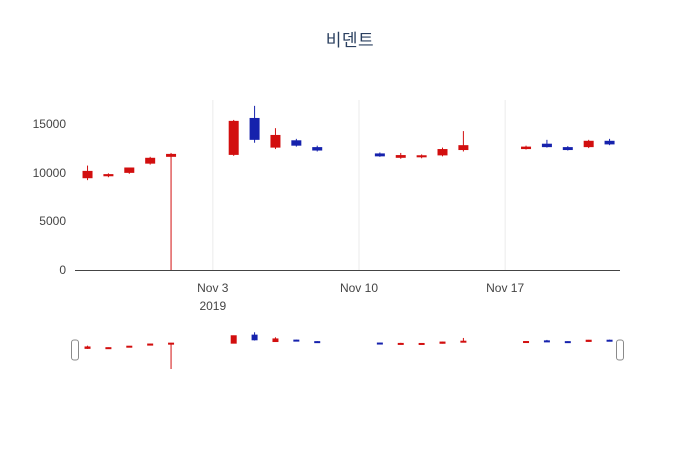 The image size is (700, 450). Describe the element at coordinates (350, 40) in the screenshot. I see `chart-title: 비덴트` at that location.